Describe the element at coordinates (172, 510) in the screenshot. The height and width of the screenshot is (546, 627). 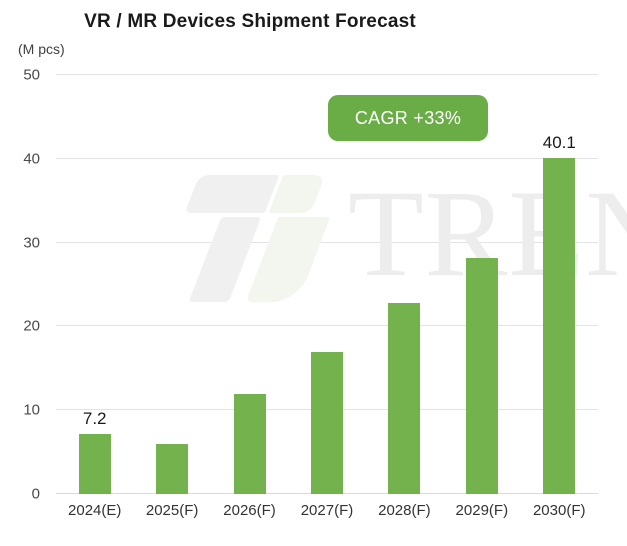
I see `x-tick-label-2025(F): 2025(F)` at that location.